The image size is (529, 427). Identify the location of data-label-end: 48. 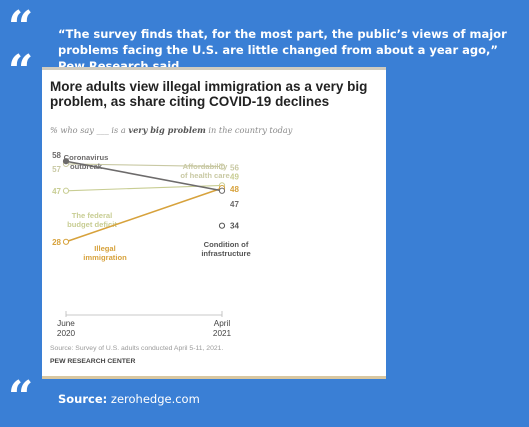
(234, 189).